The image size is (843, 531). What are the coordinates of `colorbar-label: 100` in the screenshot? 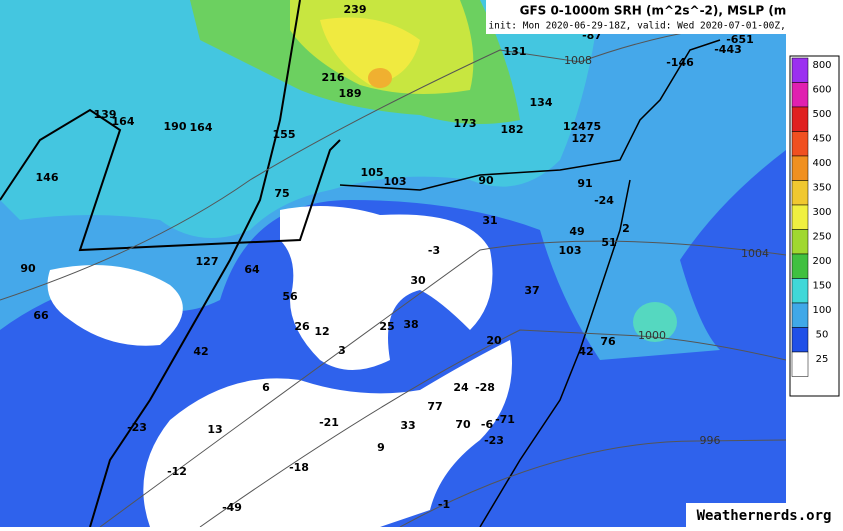 It's located at (821, 310).